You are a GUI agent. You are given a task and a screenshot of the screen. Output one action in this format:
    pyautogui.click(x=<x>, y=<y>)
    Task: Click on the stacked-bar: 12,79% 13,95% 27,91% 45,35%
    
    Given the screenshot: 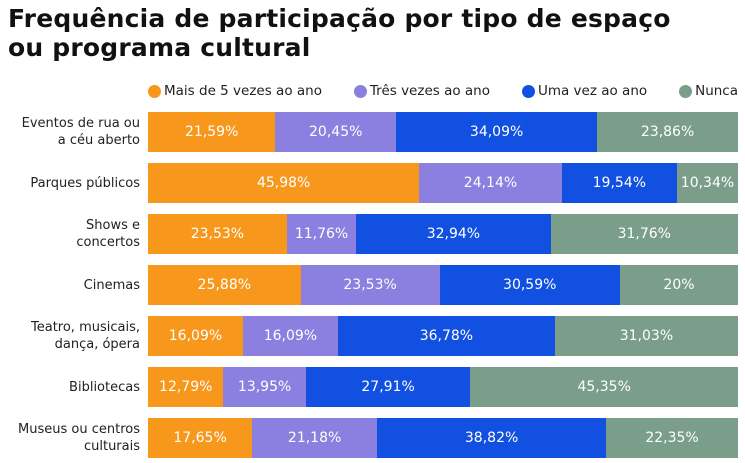 What is the action you would take?
    pyautogui.click(x=443, y=387)
    